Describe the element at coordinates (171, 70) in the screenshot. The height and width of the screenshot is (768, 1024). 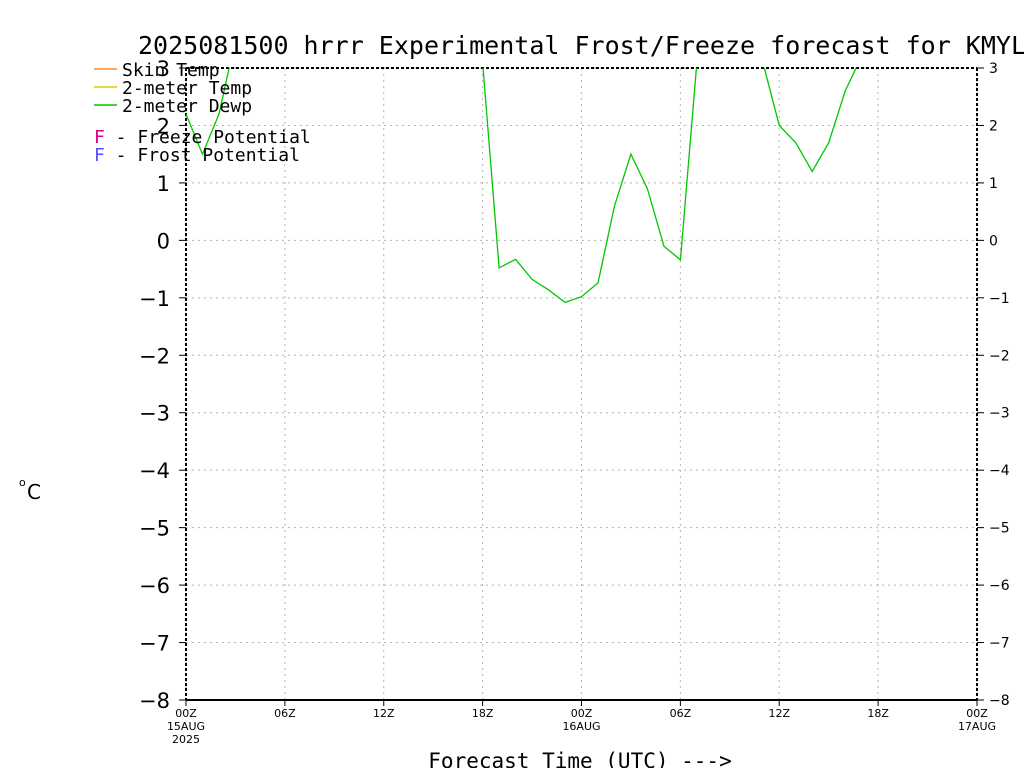
I see `legend-label: Skin Temp` at that location.